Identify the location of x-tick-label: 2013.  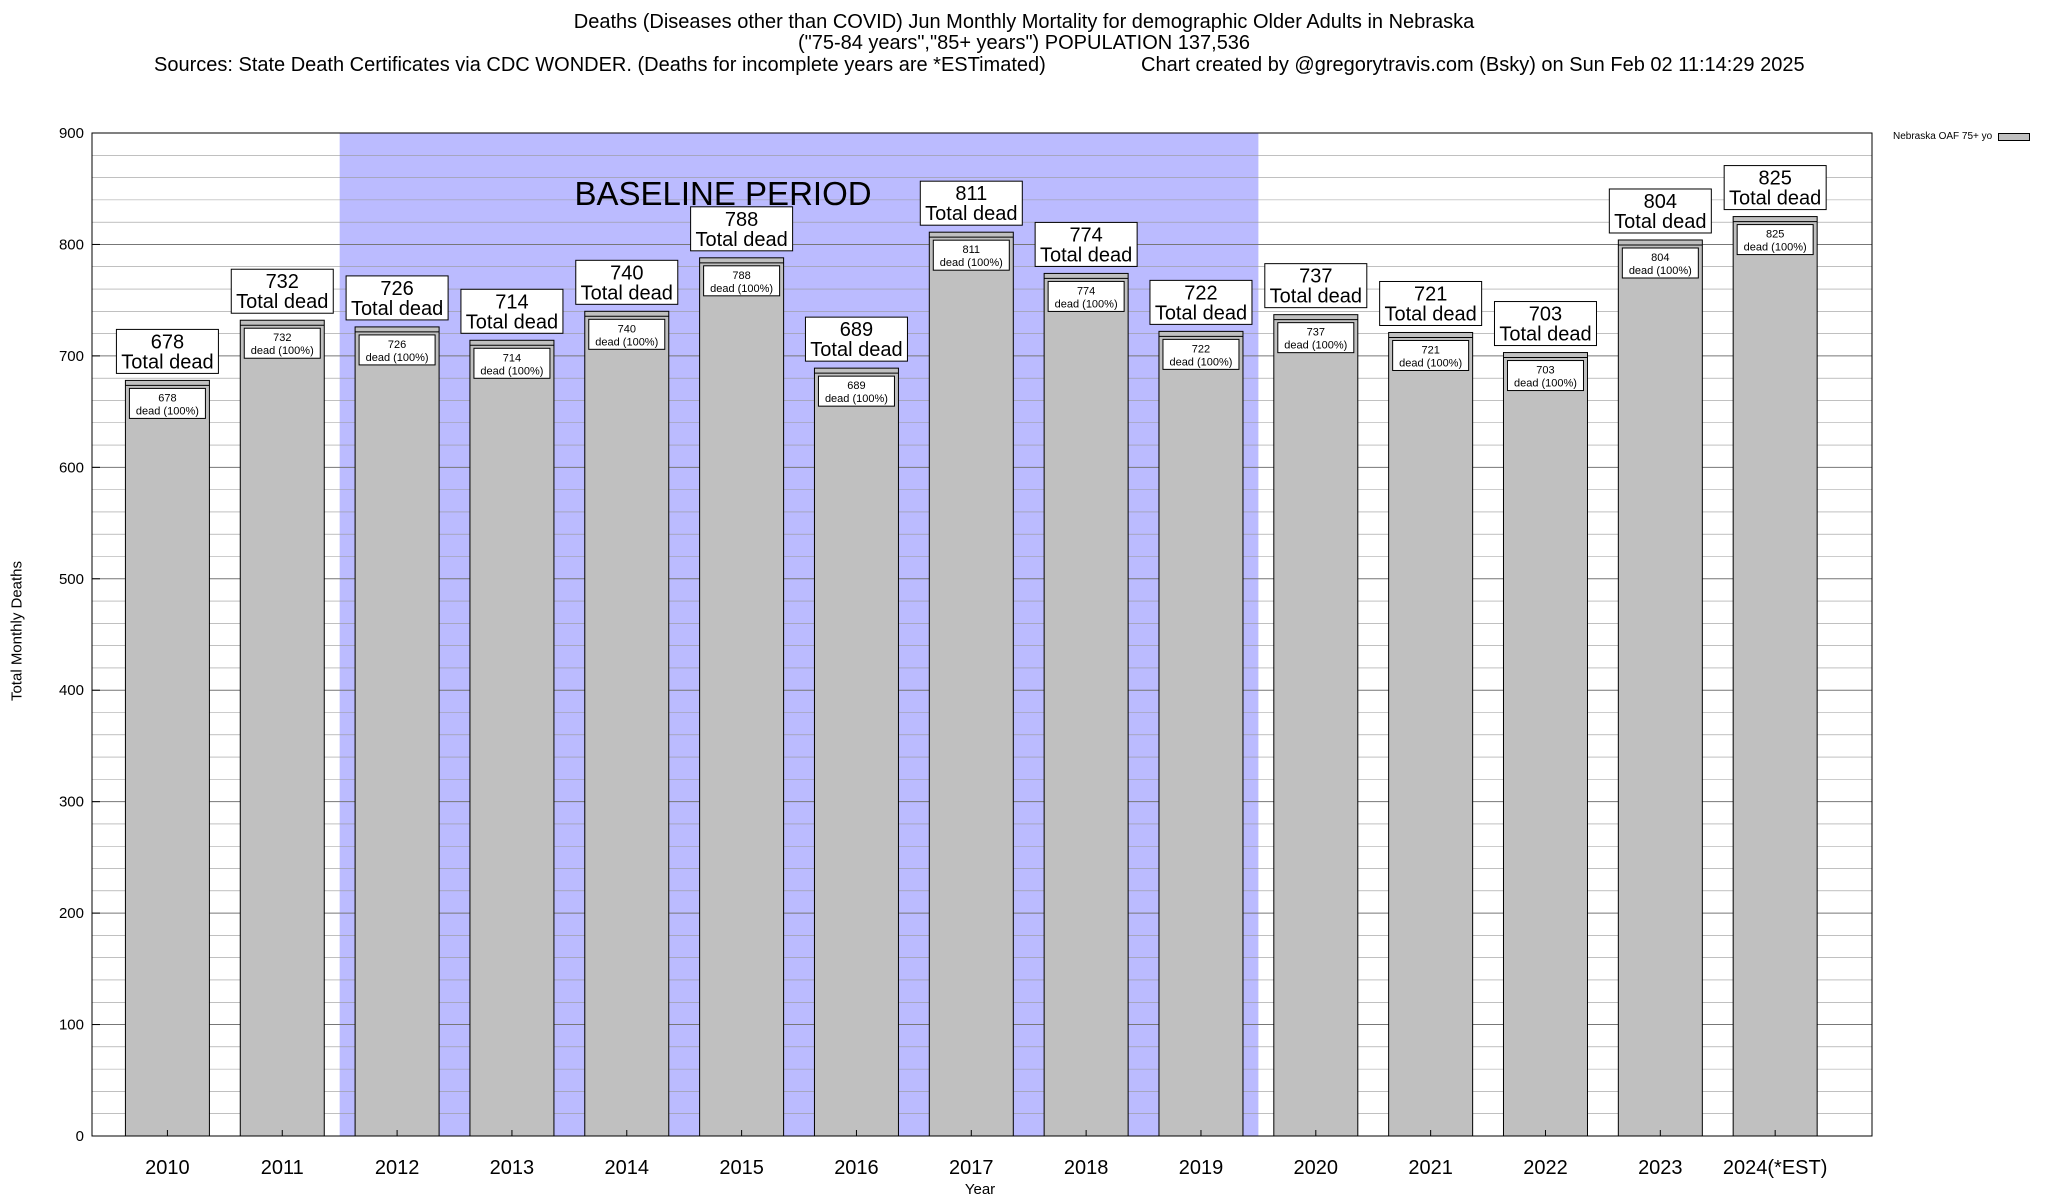
(512, 1168).